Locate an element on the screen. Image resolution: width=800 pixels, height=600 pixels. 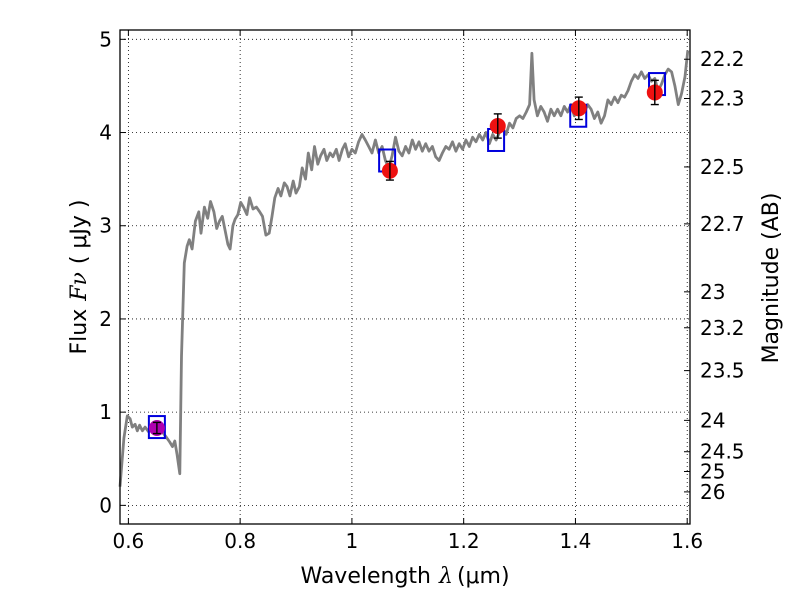
y2-tick-label: 23.2 is located at coordinates (722, 328).